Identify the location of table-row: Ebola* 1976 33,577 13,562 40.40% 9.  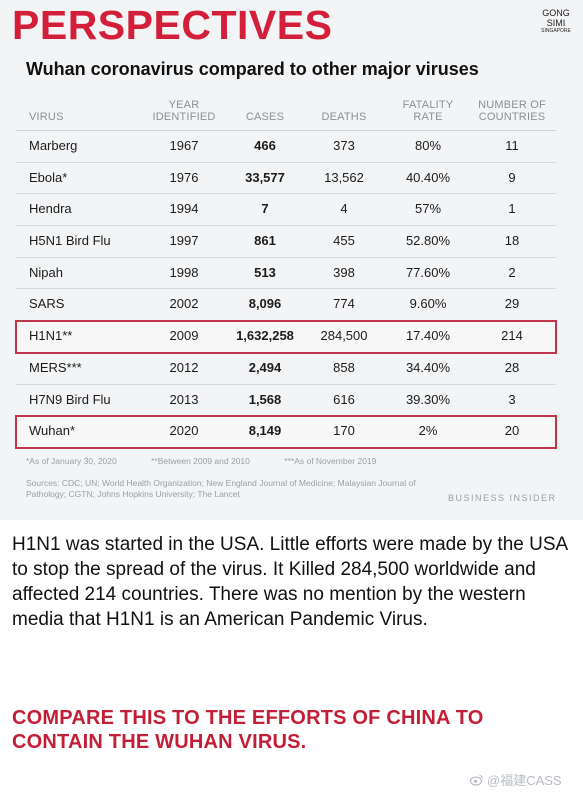
(286, 179).